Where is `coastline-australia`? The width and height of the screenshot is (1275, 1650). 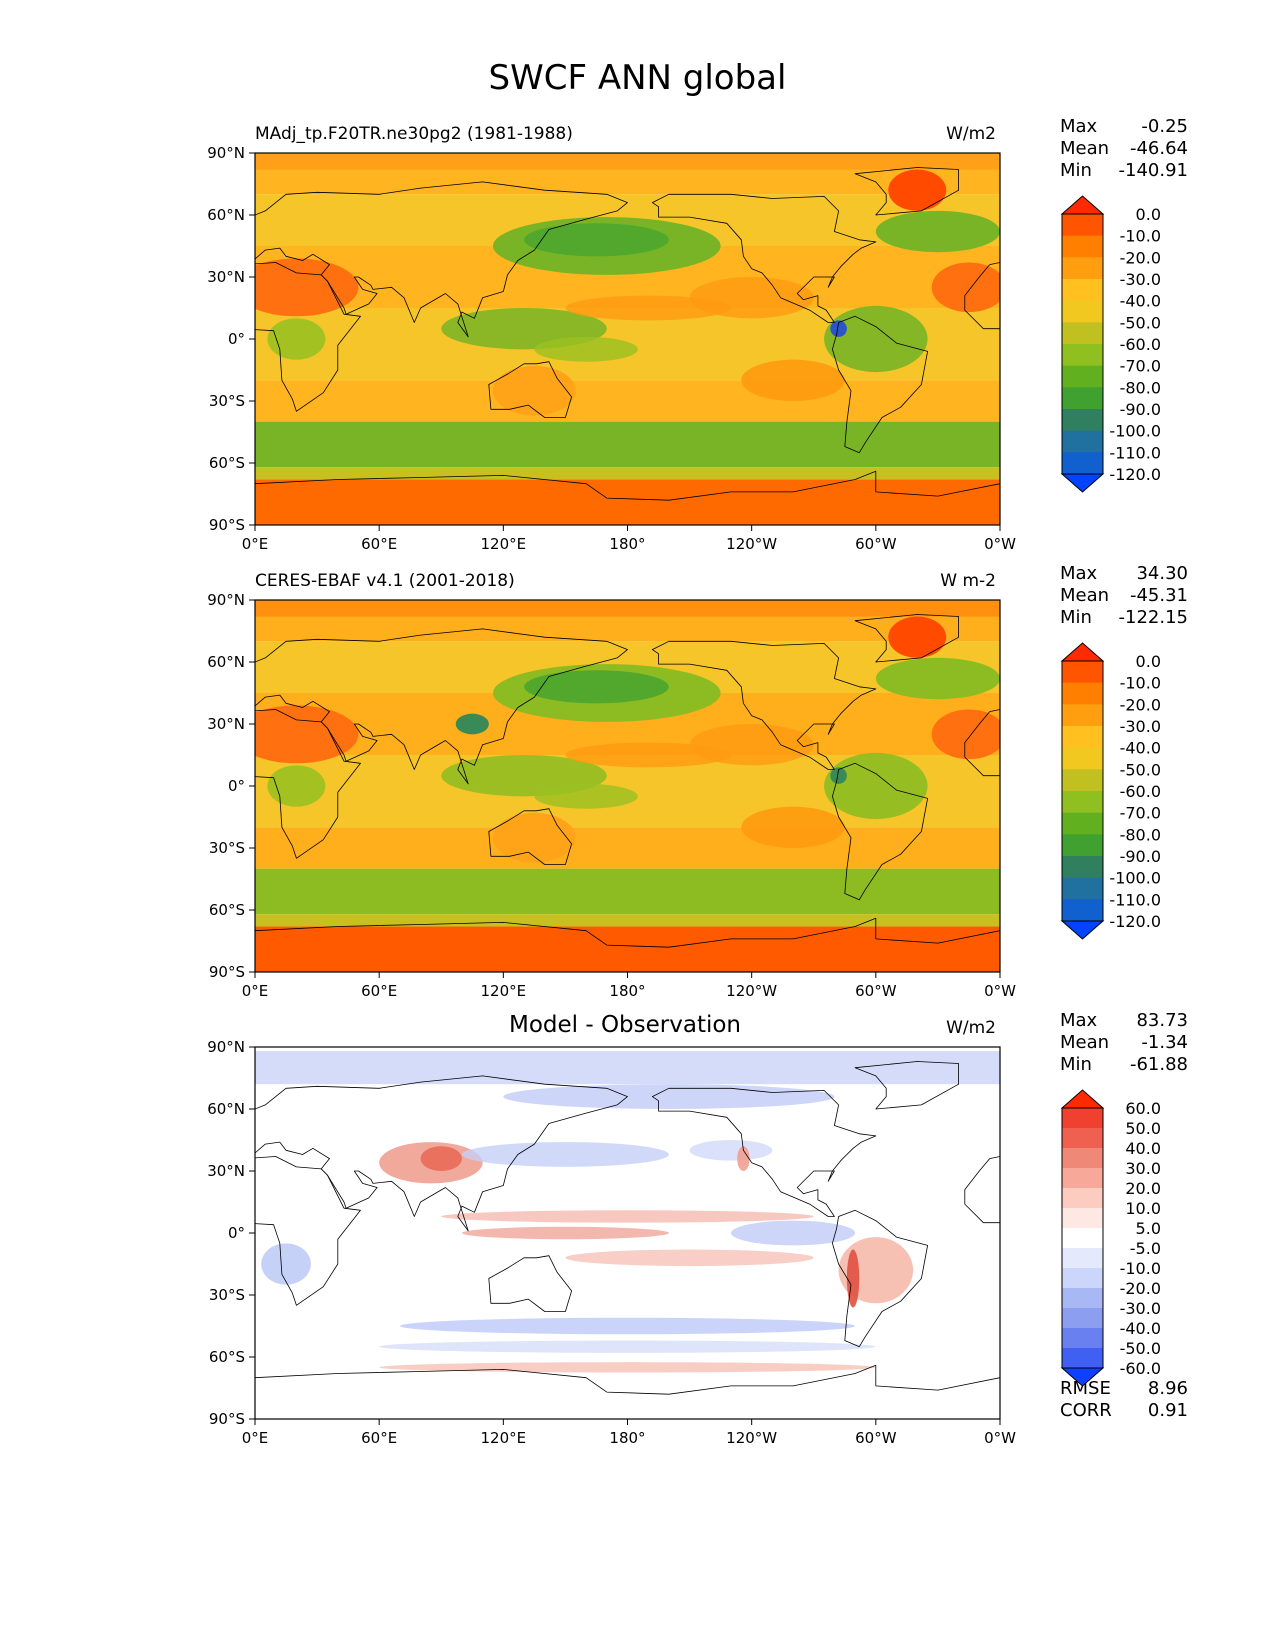 coastline-australia is located at coordinates (530, 836).